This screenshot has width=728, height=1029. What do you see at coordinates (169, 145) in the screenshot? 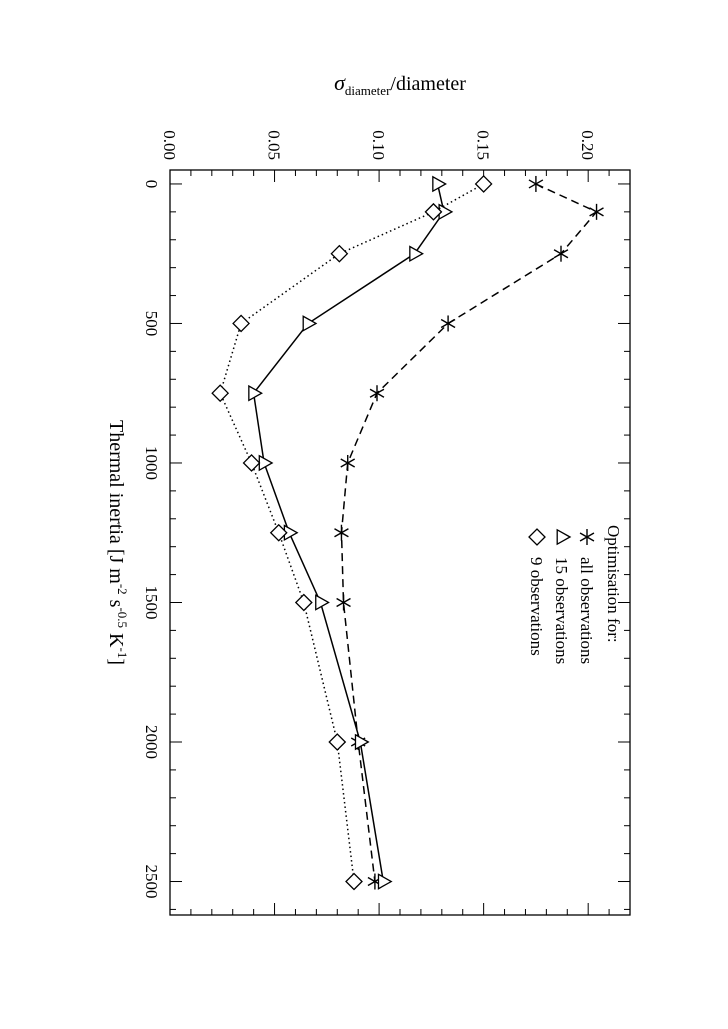
I see `y-tick-label: 0.00` at bounding box center [169, 145].